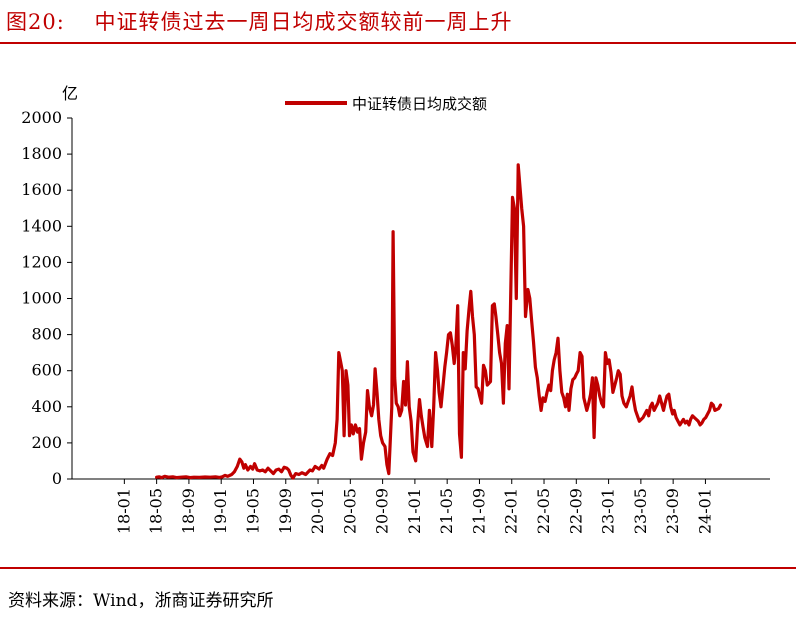 The width and height of the screenshot is (796, 618). I want to click on legend-label: 中证转债日均成交额, so click(419, 104).